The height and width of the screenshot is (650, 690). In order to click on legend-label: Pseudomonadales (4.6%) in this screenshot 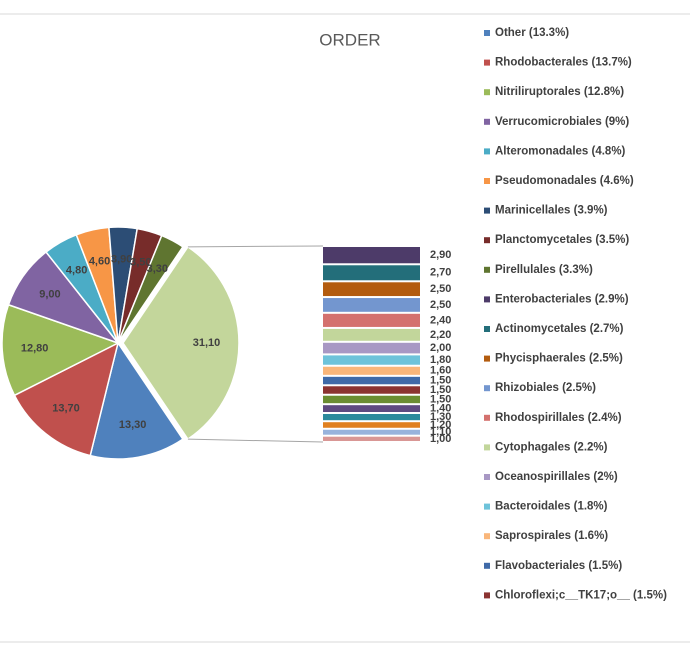, I will do `click(564, 181)`.